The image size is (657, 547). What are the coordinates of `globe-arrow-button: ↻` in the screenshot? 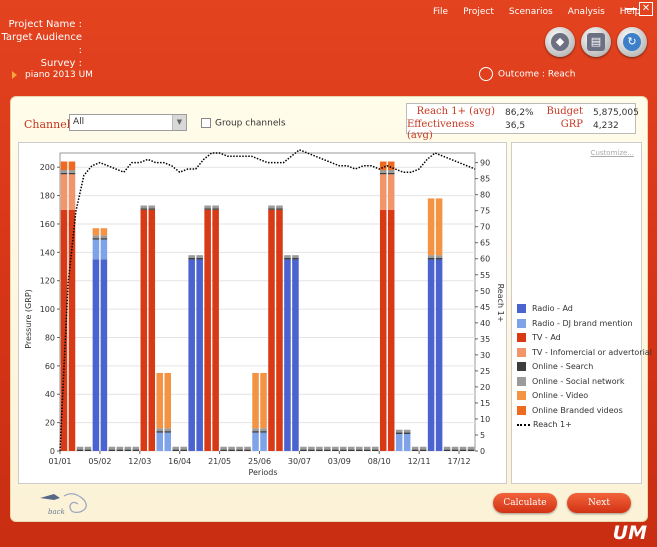 It's located at (632, 42).